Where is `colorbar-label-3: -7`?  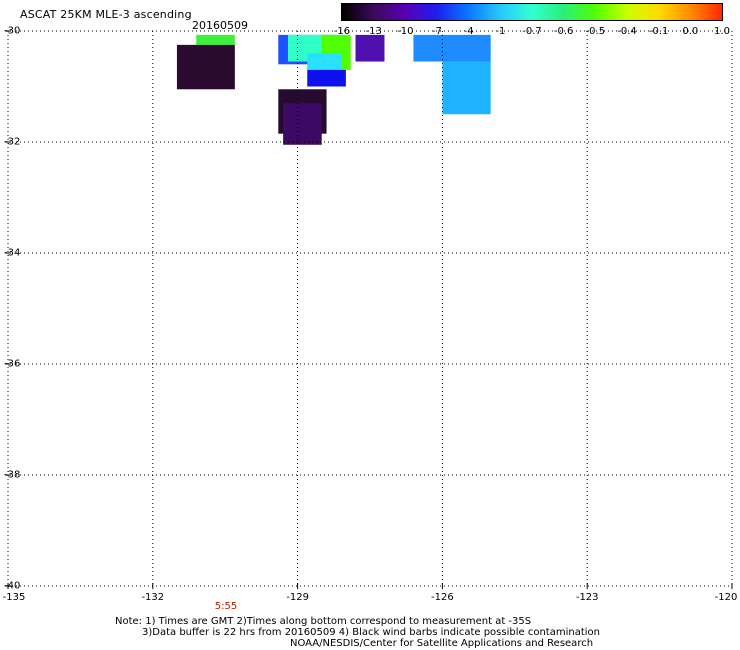 colorbar-label-3: -7 is located at coordinates (437, 31).